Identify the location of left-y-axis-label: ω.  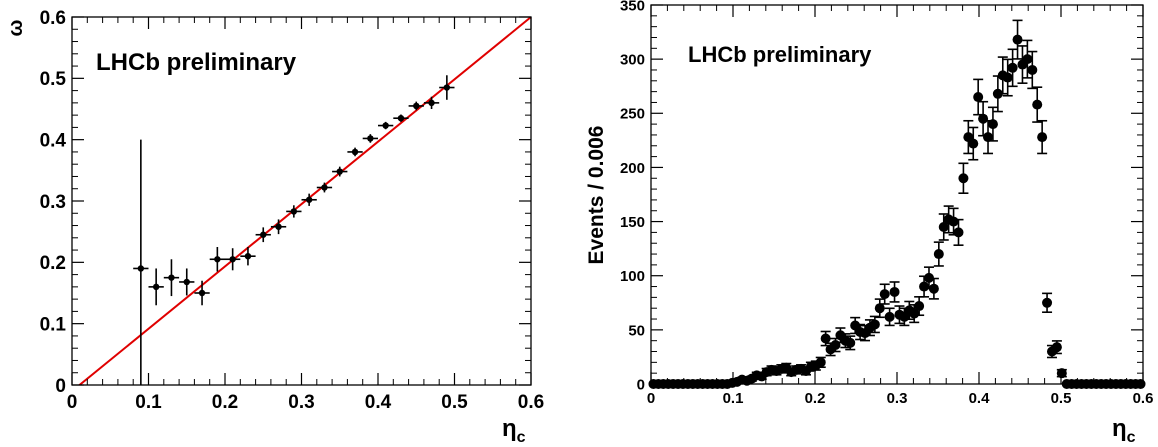
(16, 27).